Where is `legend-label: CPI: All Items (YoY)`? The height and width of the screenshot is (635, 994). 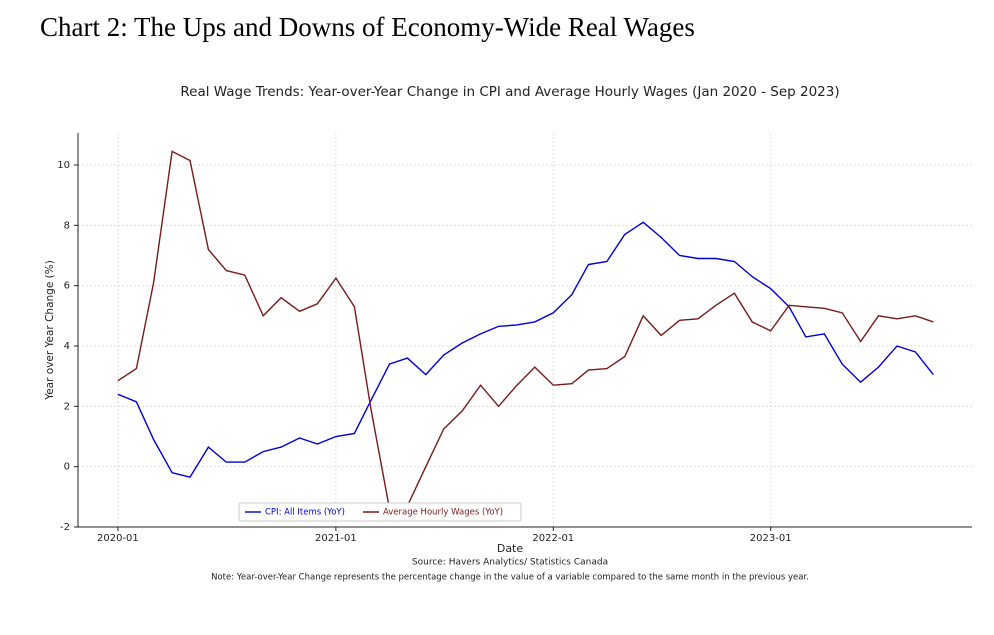
legend-label: CPI: All Items (YoY) is located at coordinates (305, 513).